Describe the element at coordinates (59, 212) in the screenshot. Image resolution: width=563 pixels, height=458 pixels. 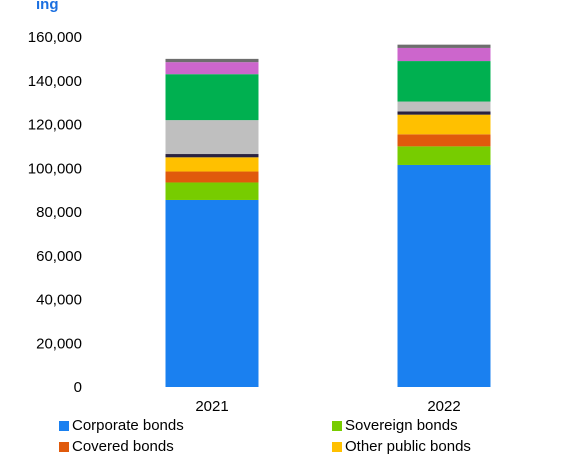
I see `y-tick-label: 80,000` at that location.